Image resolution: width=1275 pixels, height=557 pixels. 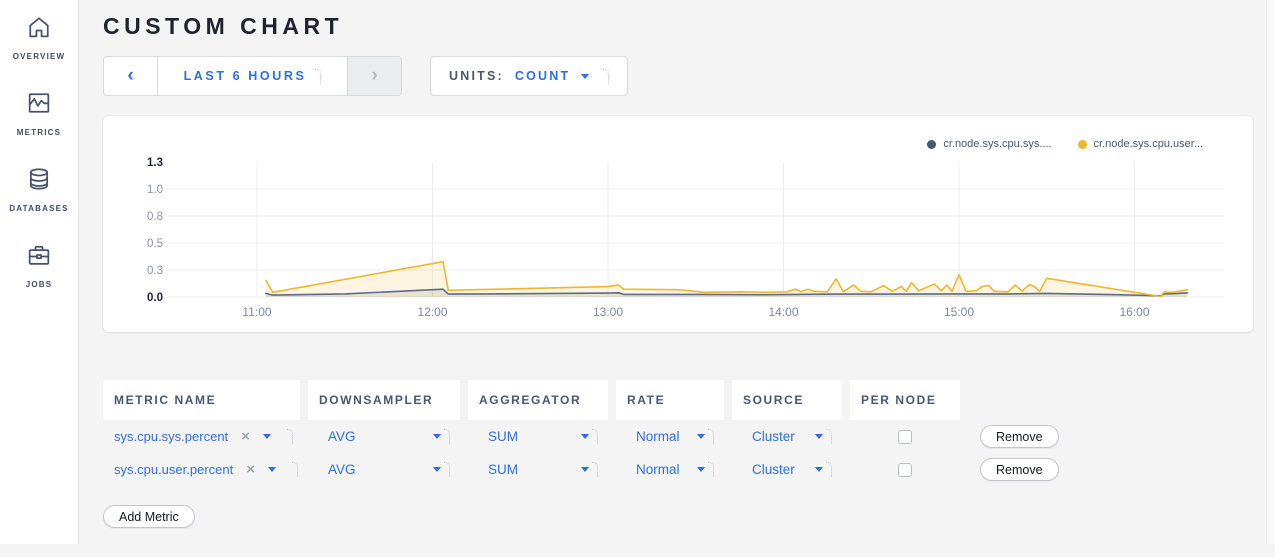 What do you see at coordinates (171, 436) in the screenshot?
I see `metric-name-value: sys.cpu.sys.percent` at bounding box center [171, 436].